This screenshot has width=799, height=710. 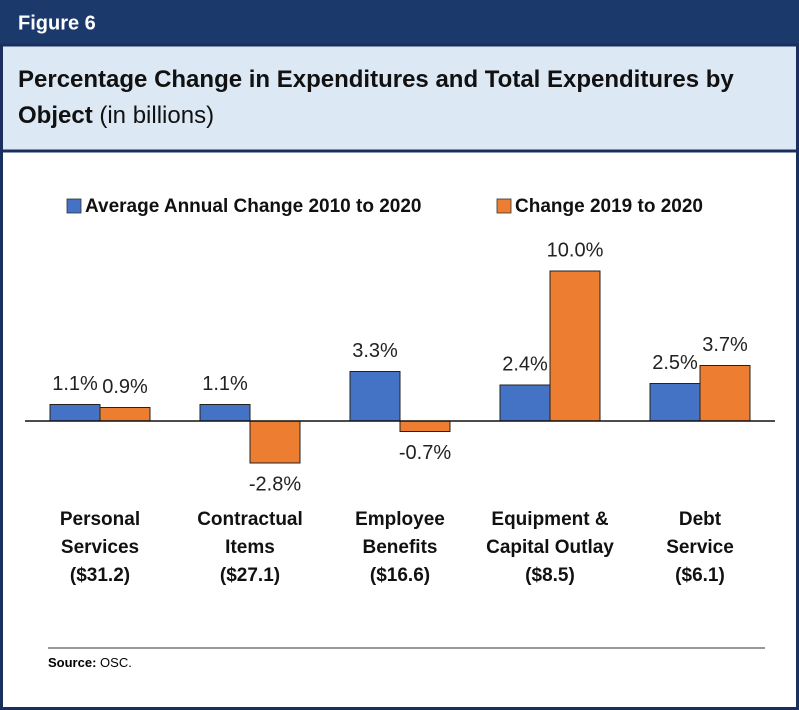 I want to click on legend-label: Change 2019 to 2020, so click(x=609, y=206).